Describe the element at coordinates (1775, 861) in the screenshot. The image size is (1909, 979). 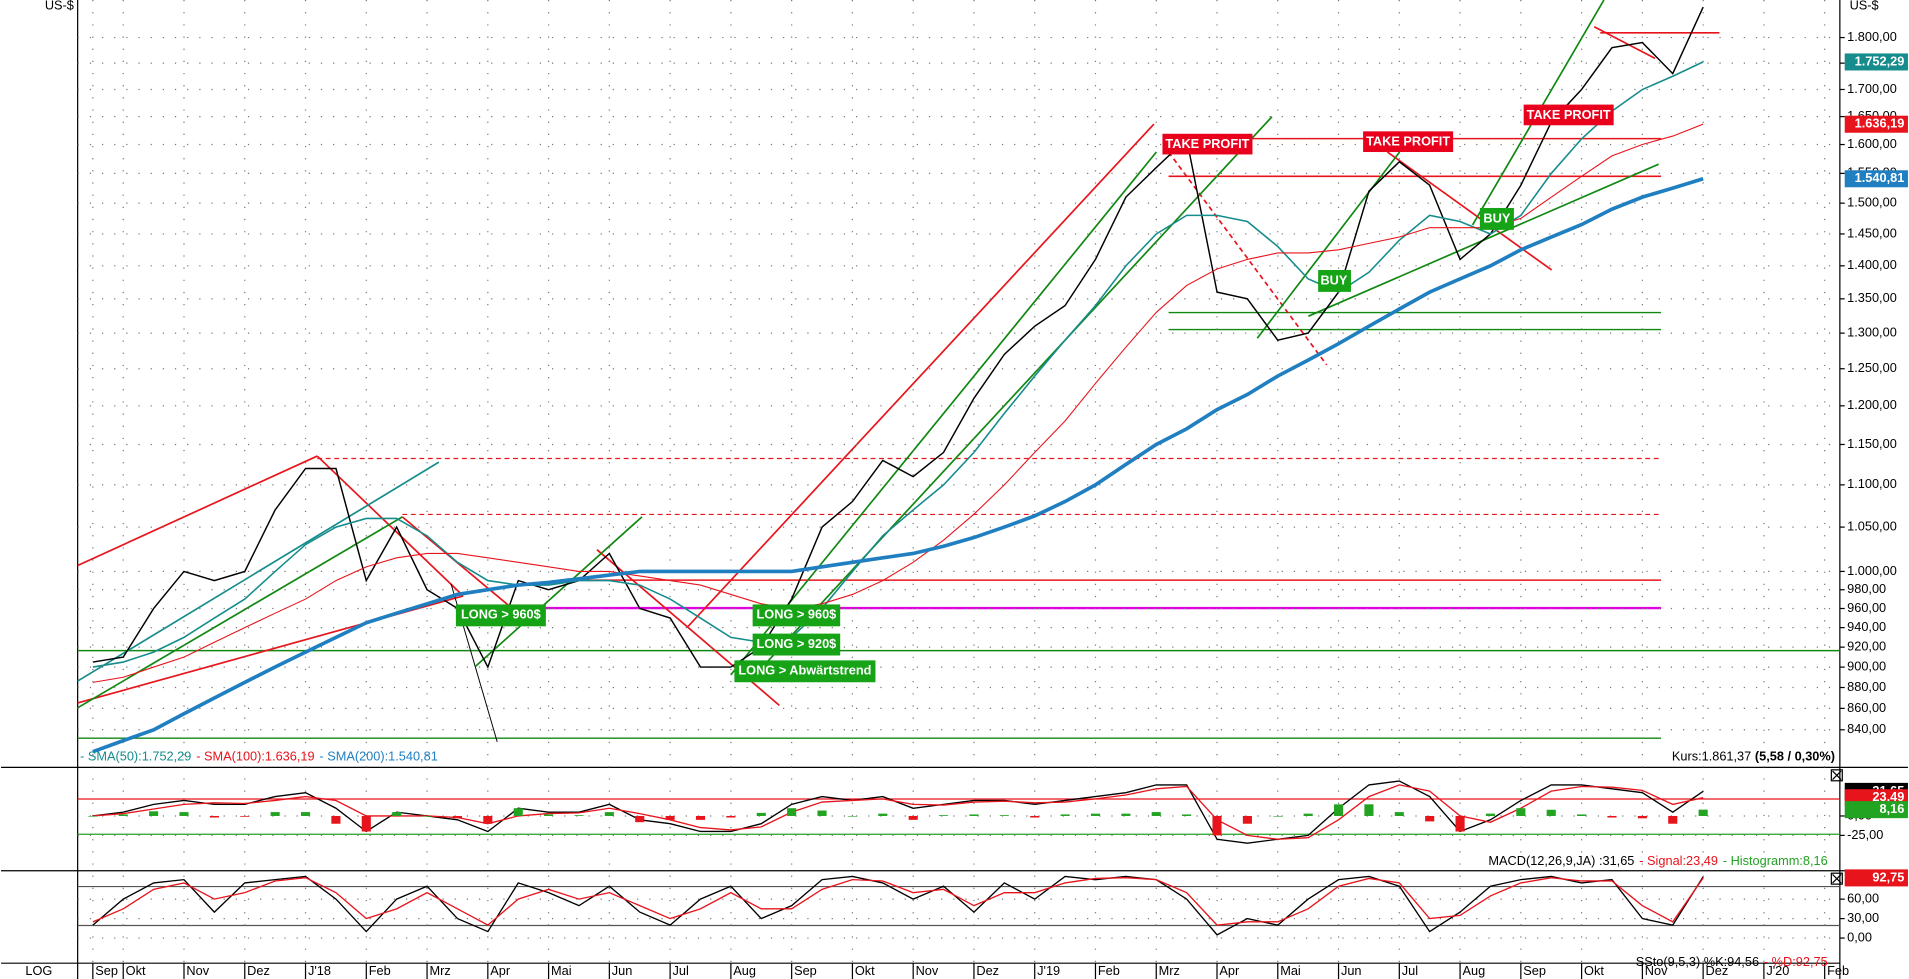
I see `legend-entry: - Histogramm:8,16` at that location.